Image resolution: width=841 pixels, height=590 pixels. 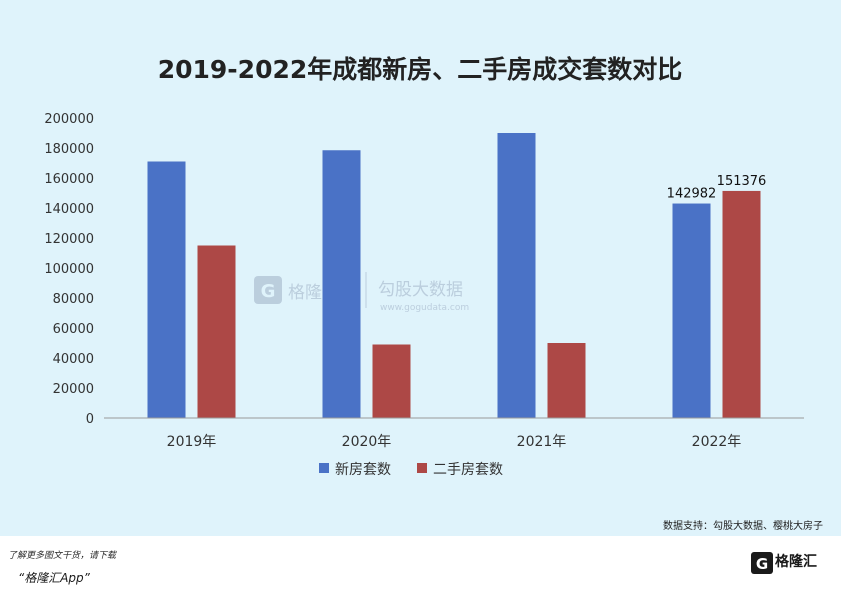 I want to click on y-tick-label: 140000, so click(x=69, y=209).